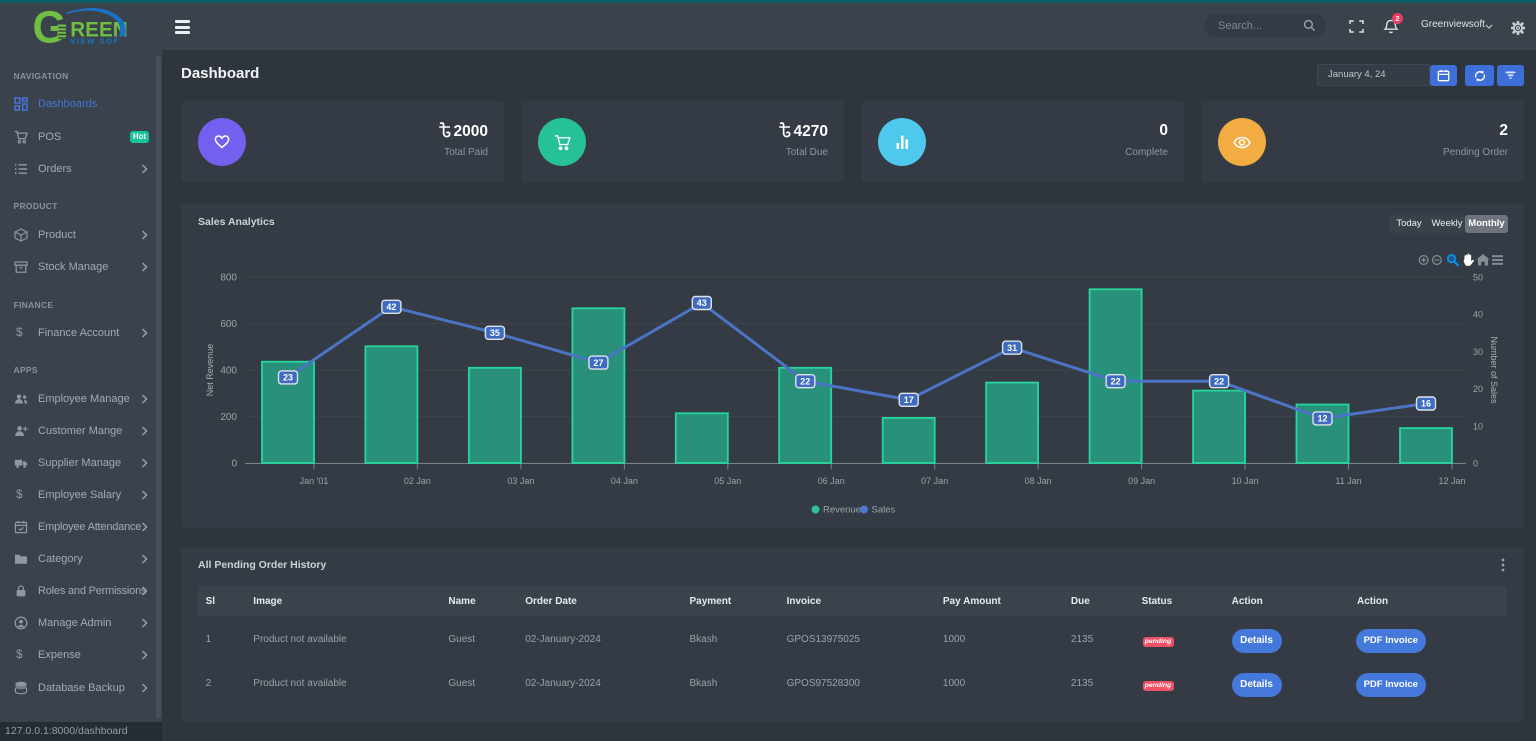 The image size is (1536, 741). I want to click on svg-text: 10 Jan, so click(1245, 481).